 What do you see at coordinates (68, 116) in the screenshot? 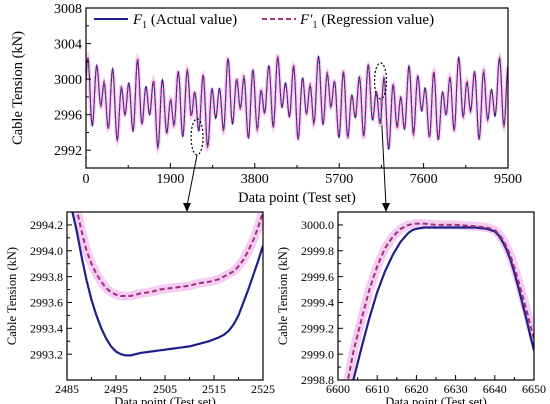
I see `main-ytick-label: 2996` at bounding box center [68, 116].